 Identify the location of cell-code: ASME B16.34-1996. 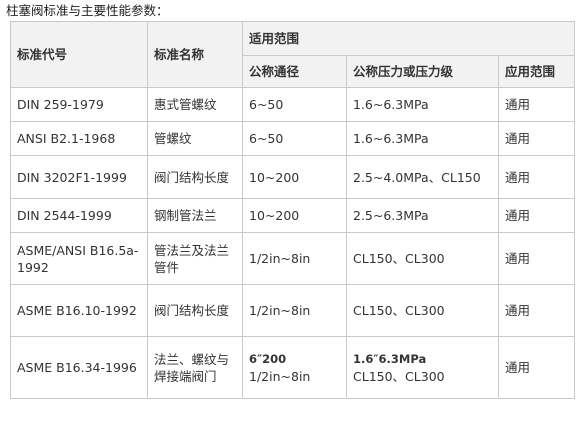
(79, 367).